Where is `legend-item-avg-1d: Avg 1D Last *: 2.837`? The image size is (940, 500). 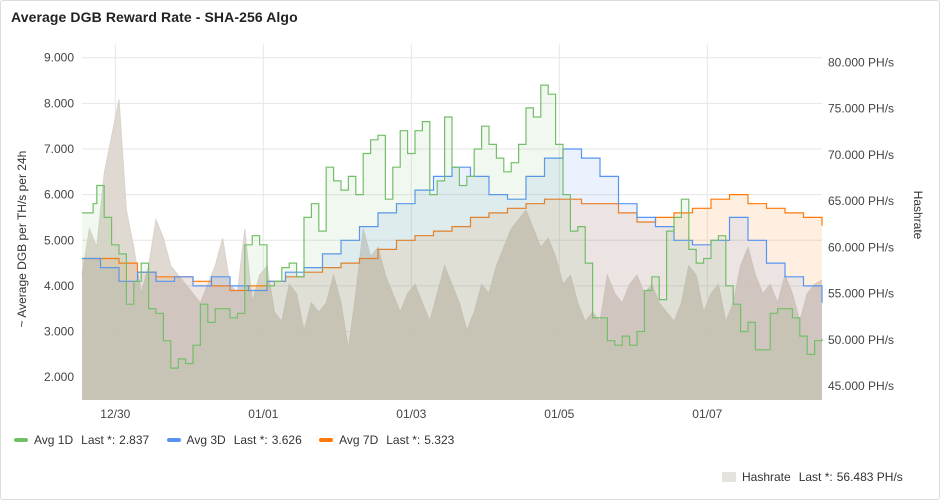
legend-item-avg-1d: Avg 1D Last *: 2.837 is located at coordinates (81, 440).